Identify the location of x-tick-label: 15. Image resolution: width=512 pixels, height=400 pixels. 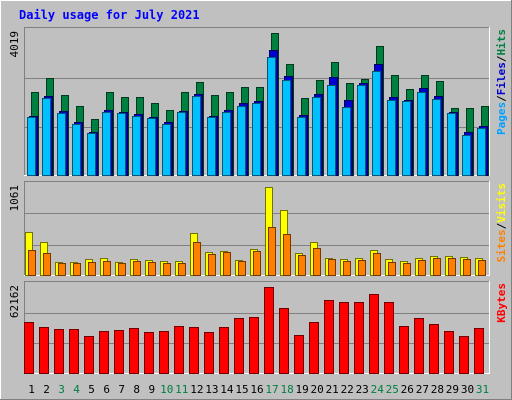
(241, 389).